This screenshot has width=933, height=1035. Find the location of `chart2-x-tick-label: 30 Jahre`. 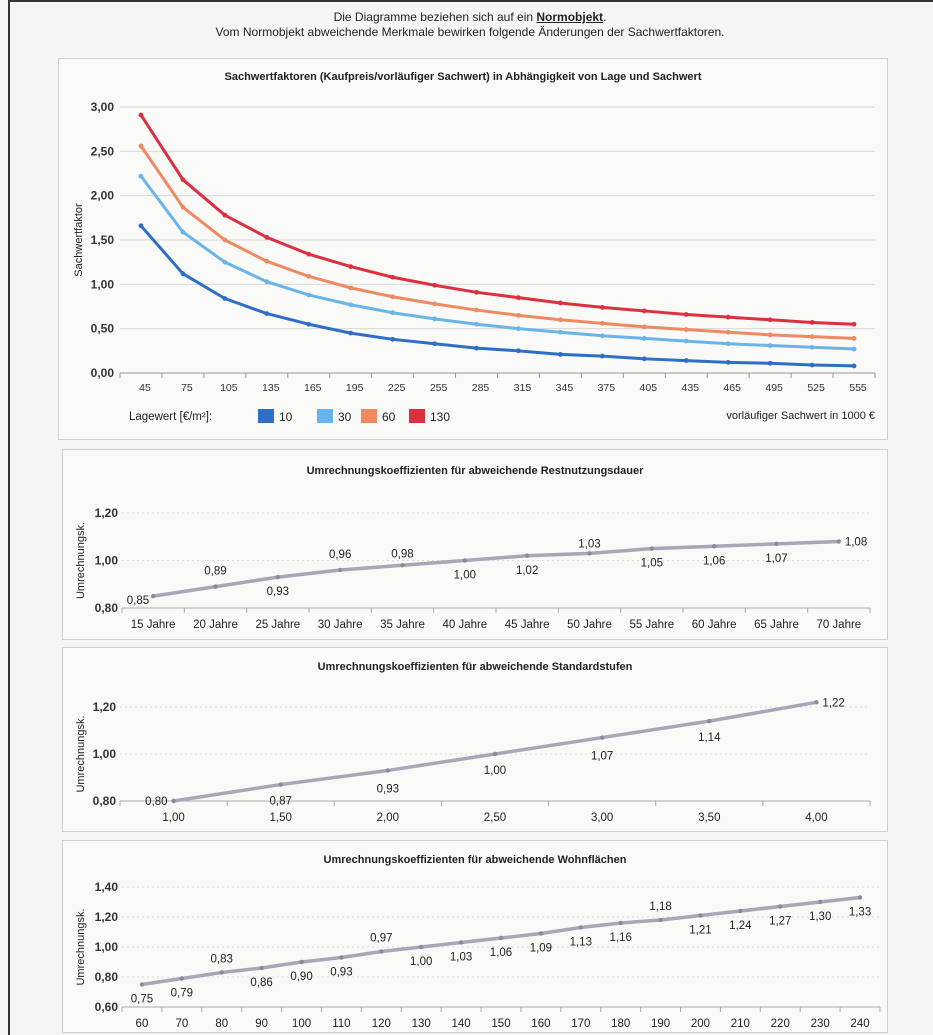

chart2-x-tick-label: 30 Jahre is located at coordinates (340, 625).